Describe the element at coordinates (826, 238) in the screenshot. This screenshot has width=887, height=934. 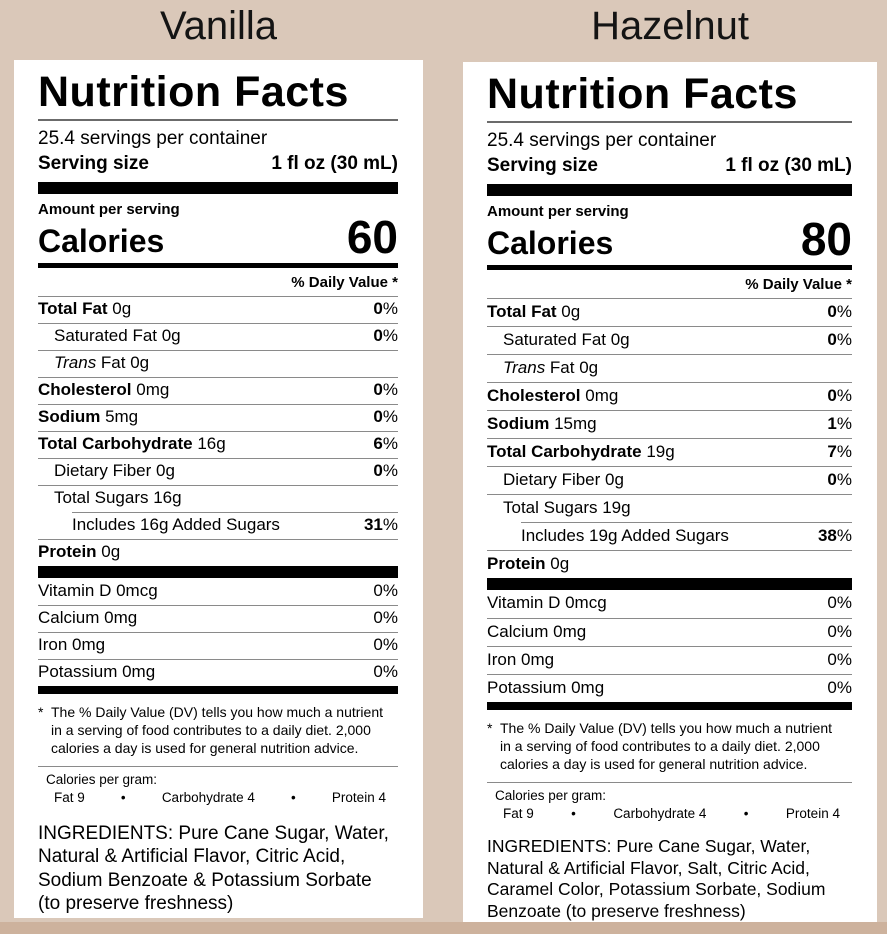
I see `calories-value: 80` at that location.